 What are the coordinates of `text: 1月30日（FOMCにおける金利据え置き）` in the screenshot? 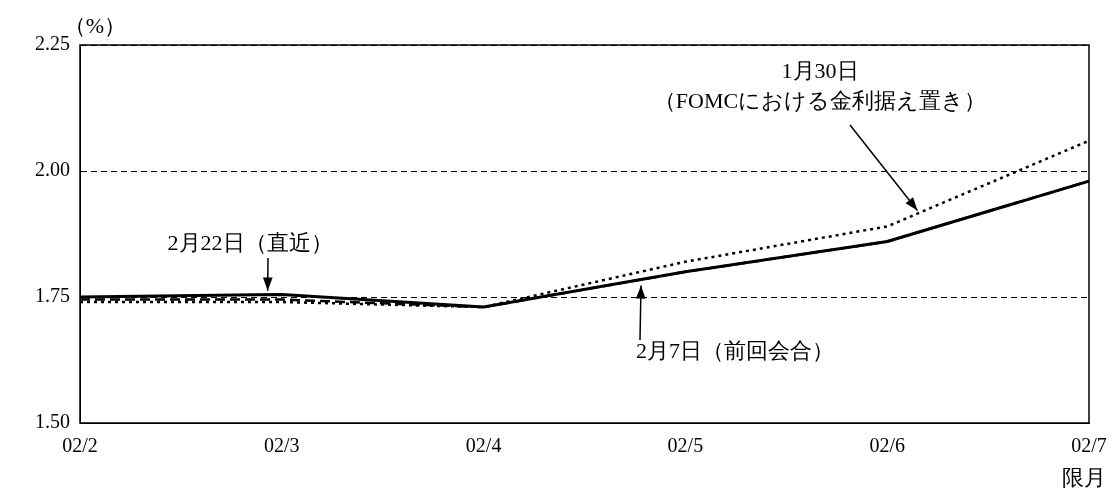 It's located at (820, 85).